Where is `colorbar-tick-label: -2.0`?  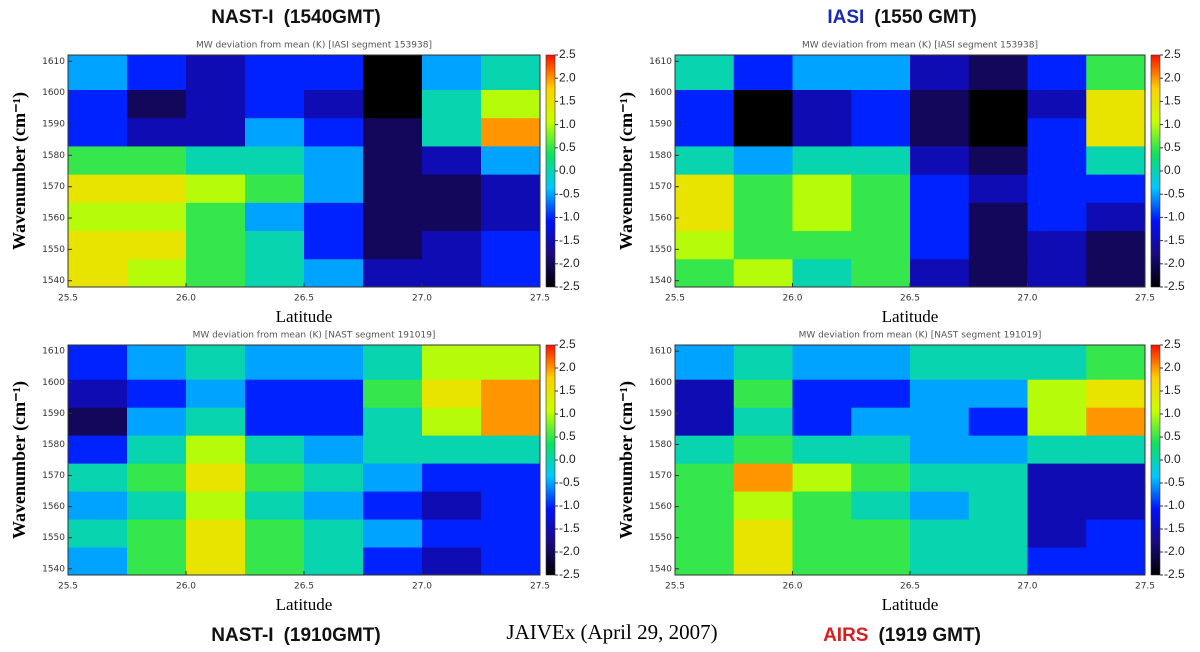 colorbar-tick-label: -2.0 is located at coordinates (569, 263).